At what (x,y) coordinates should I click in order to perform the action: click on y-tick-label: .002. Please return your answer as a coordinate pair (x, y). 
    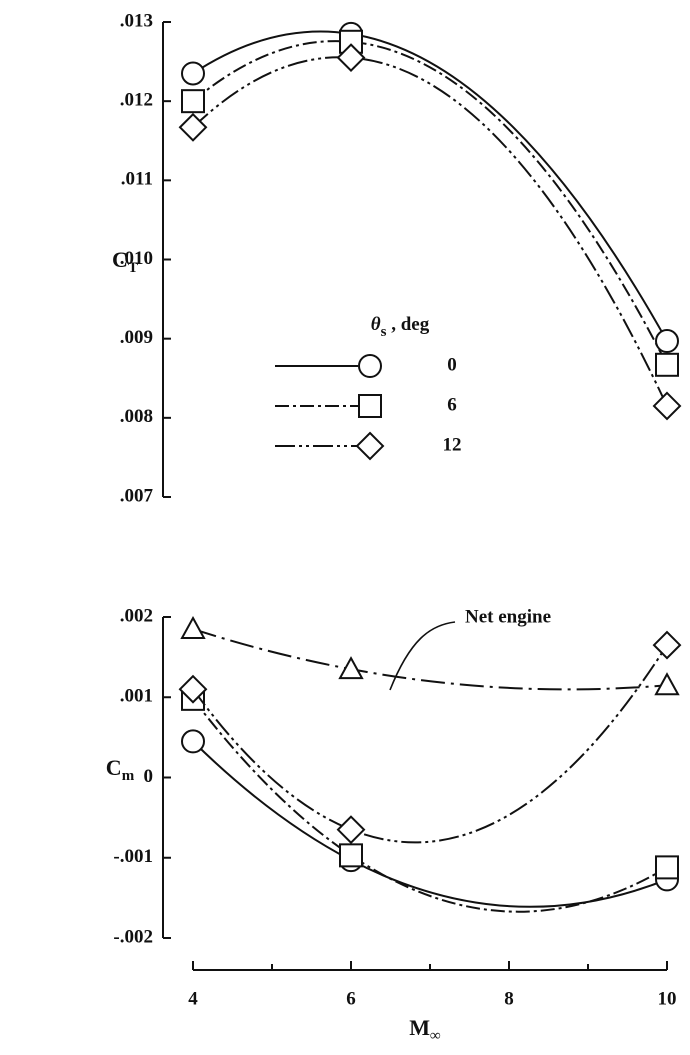
    Looking at the image, I should click on (136, 615).